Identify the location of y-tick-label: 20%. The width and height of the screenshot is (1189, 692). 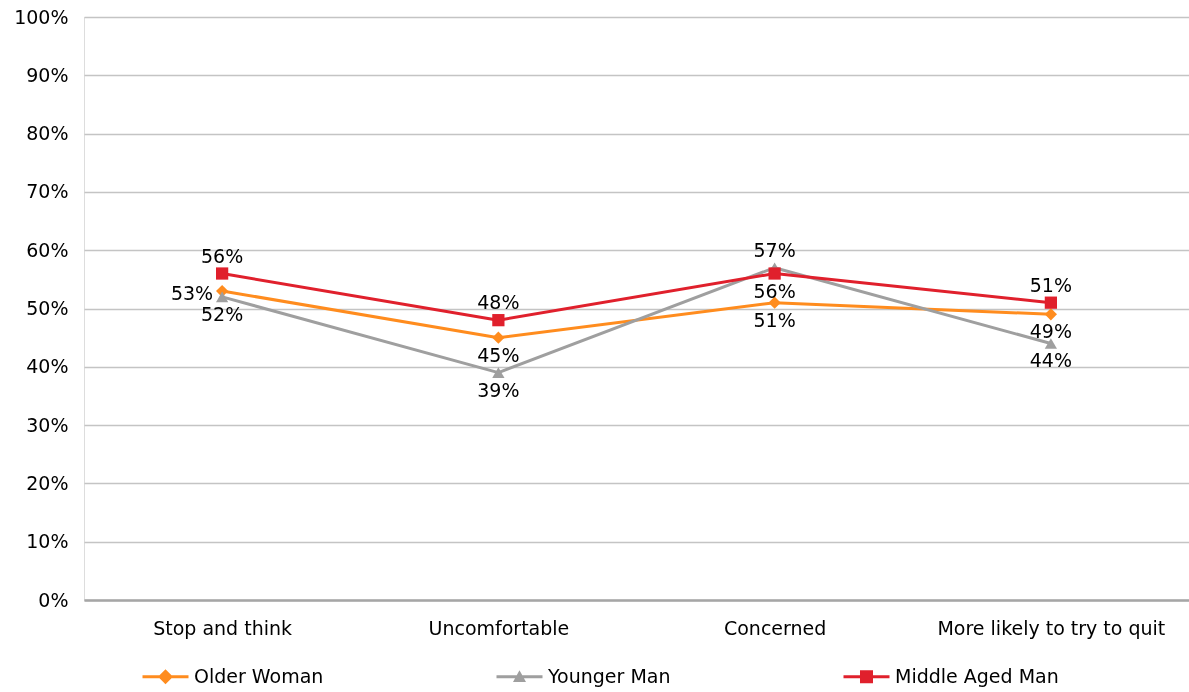
(47, 482).